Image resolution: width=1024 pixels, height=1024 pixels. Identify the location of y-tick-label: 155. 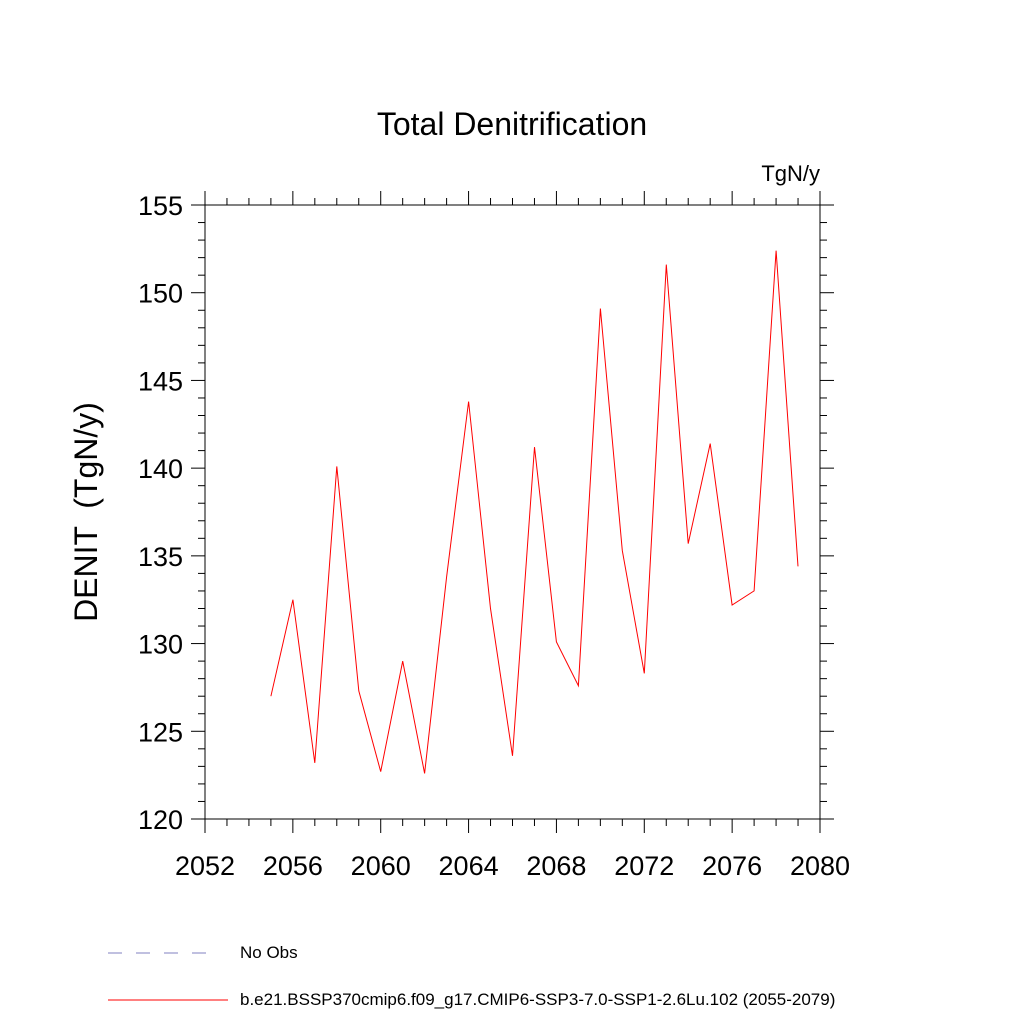
(160, 206).